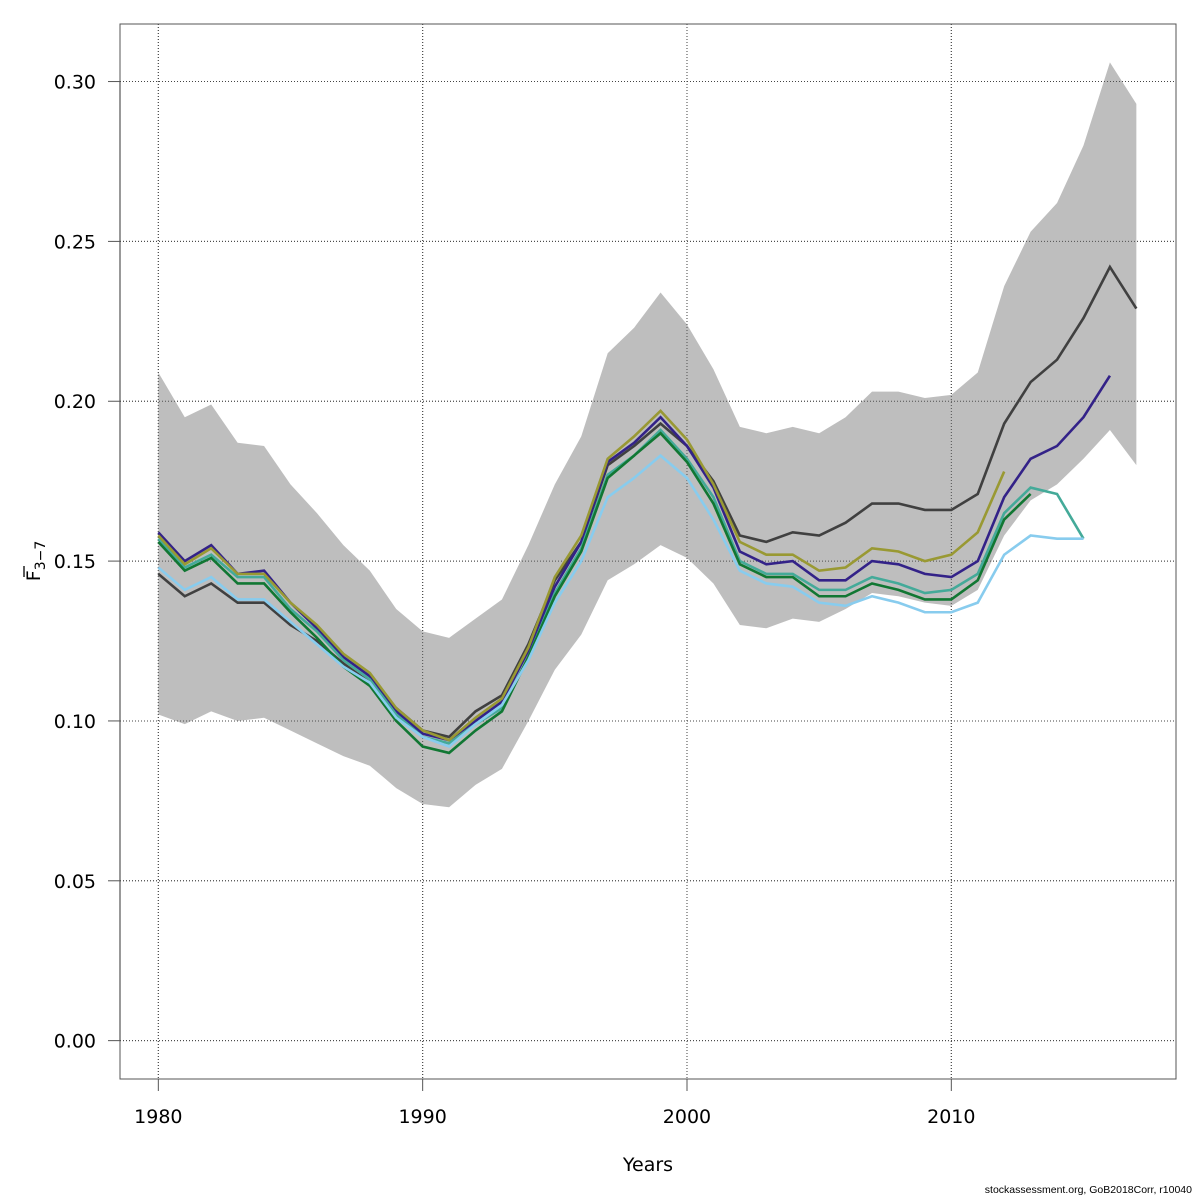 Image resolution: width=1200 pixels, height=1200 pixels. What do you see at coordinates (1088, 1190) in the screenshot?
I see `footer-credit: stockassessment.org, GoB2018Corr, r10040` at bounding box center [1088, 1190].